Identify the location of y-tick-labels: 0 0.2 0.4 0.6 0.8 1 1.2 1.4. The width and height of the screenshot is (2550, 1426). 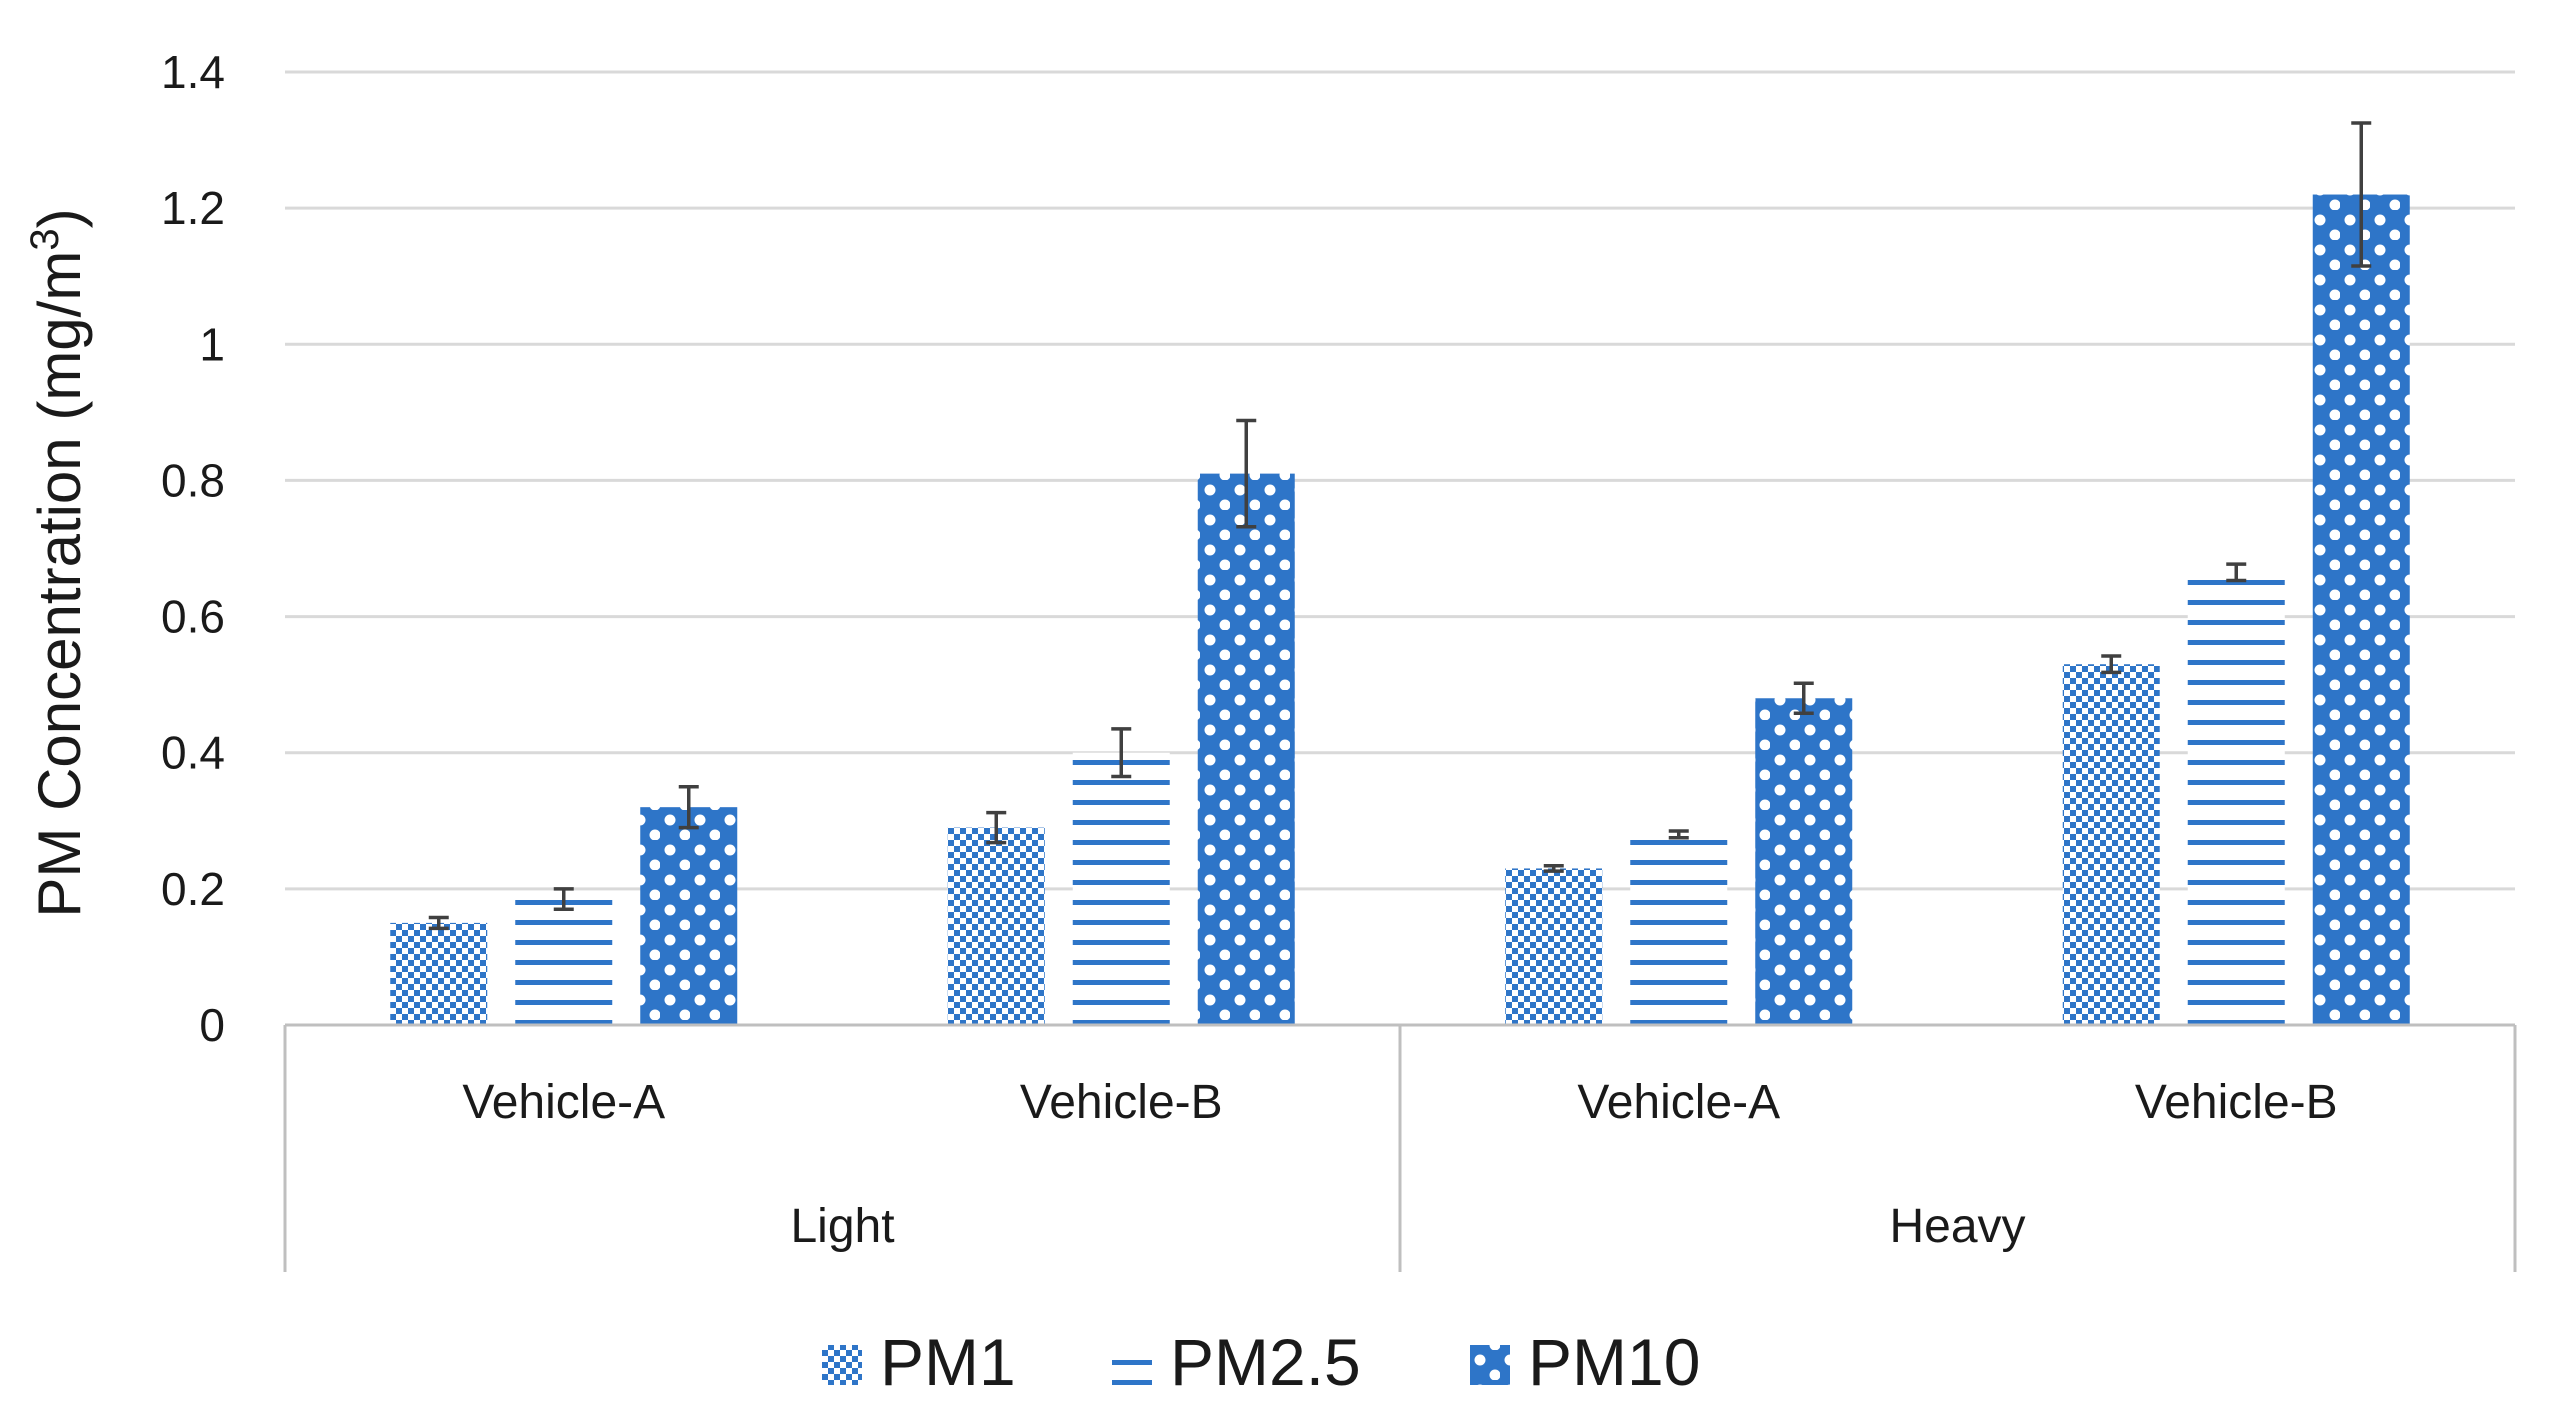
(193, 548).